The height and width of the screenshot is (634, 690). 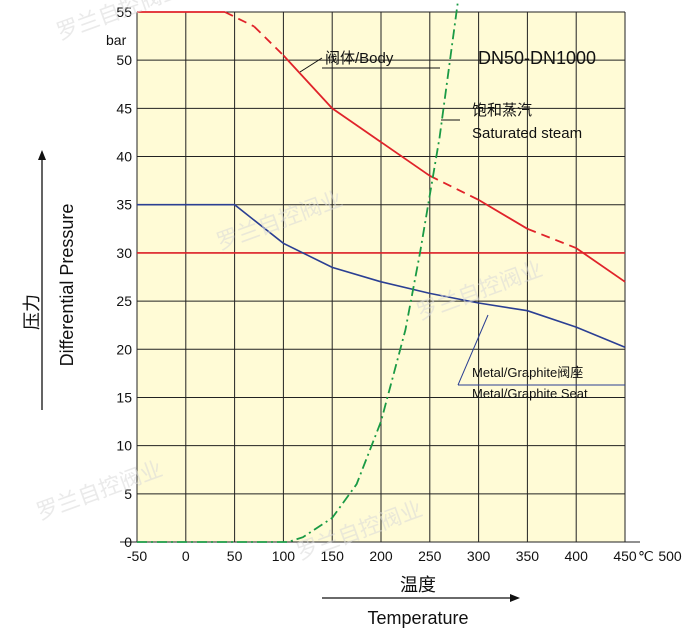 I want to click on x-axis-title-cn: 温度, so click(x=418, y=585).